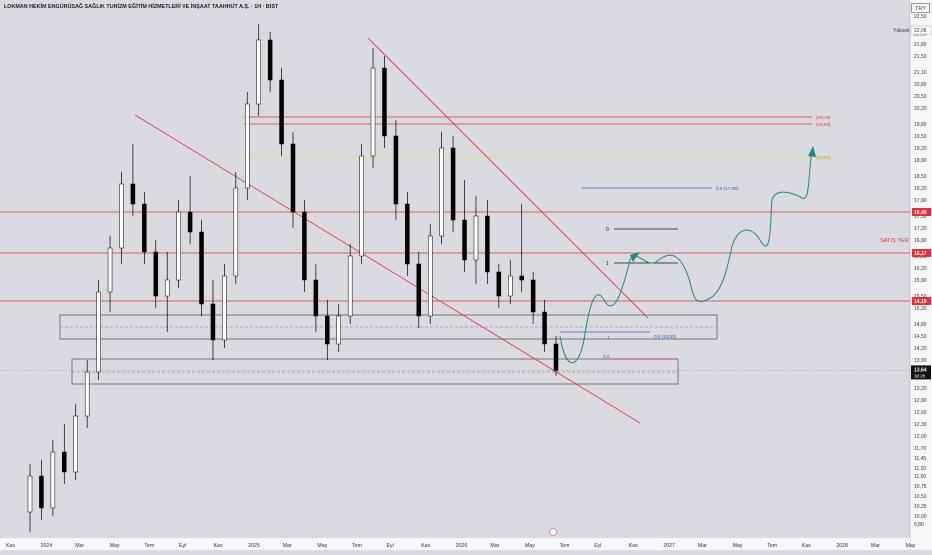  I want to click on x-tick-label: 2028, so click(842, 546).